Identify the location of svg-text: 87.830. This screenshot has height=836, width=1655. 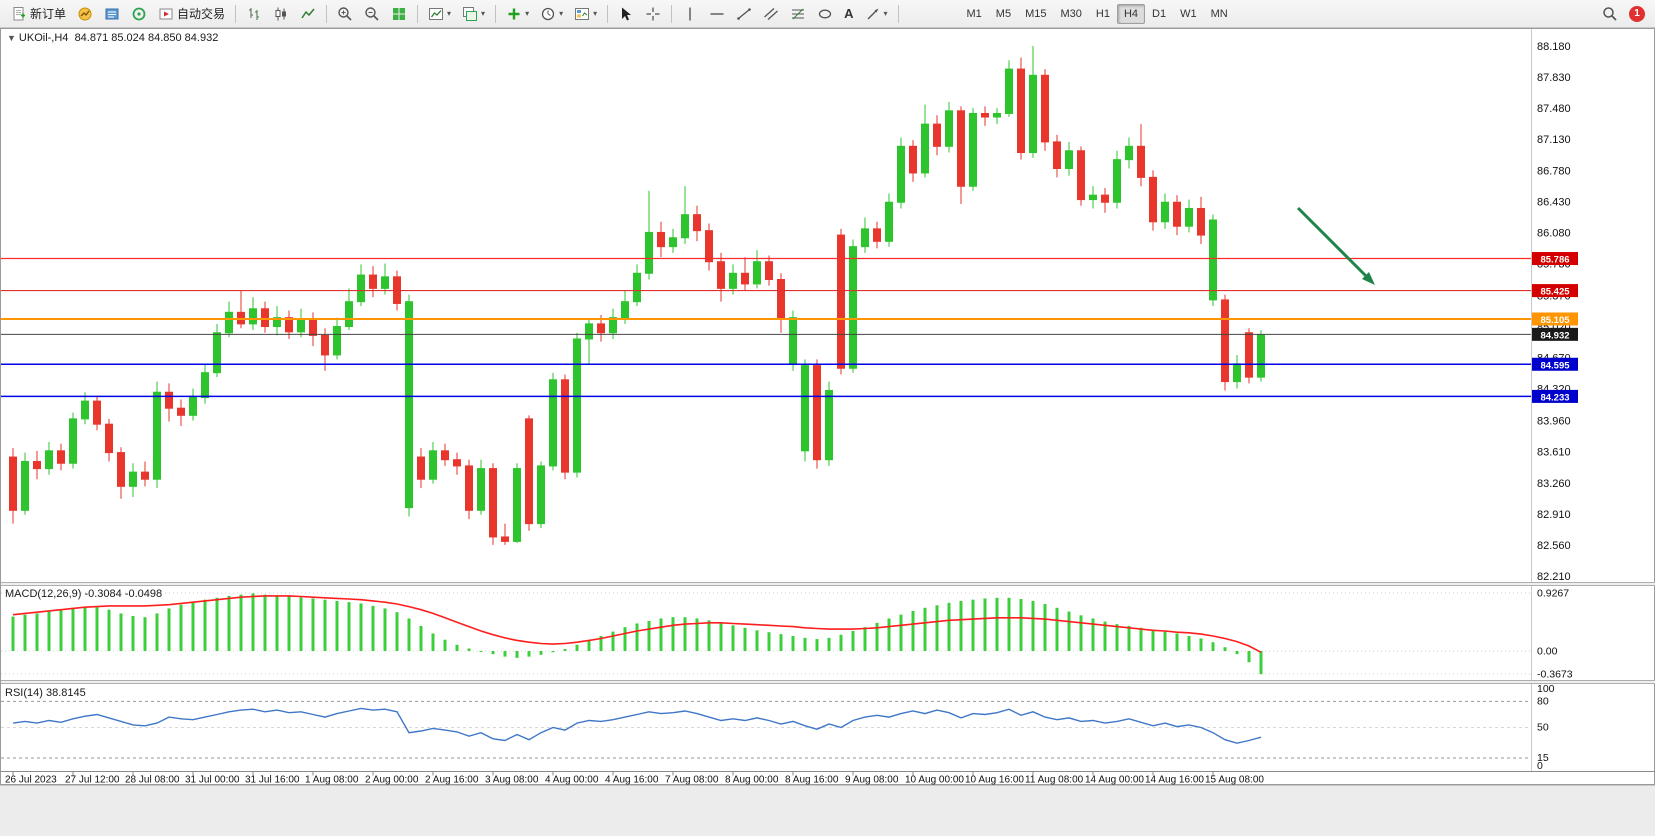
(1554, 78).